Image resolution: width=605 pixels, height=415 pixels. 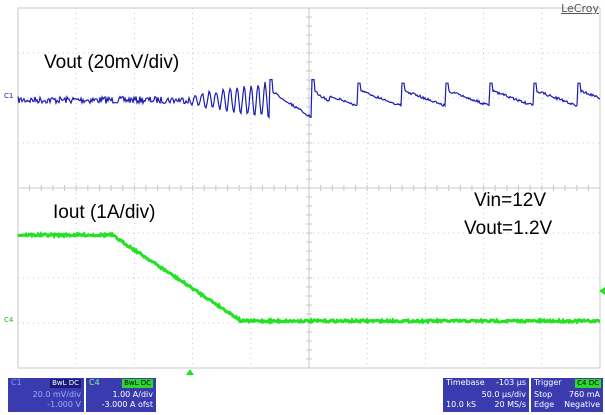 What do you see at coordinates (94, 382) in the screenshot?
I see `ch4-name: C4` at bounding box center [94, 382].